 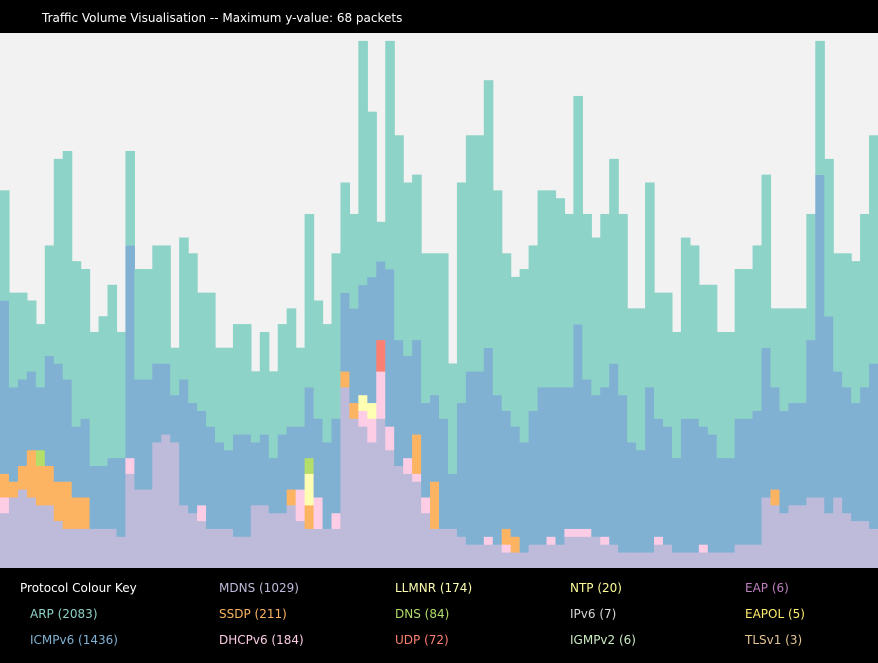 I want to click on legend-item: UDP (72), so click(x=422, y=640).